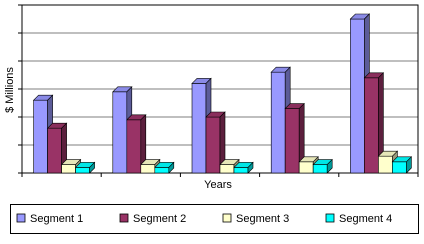 The width and height of the screenshot is (424, 244). I want to click on legend, so click(214, 219).